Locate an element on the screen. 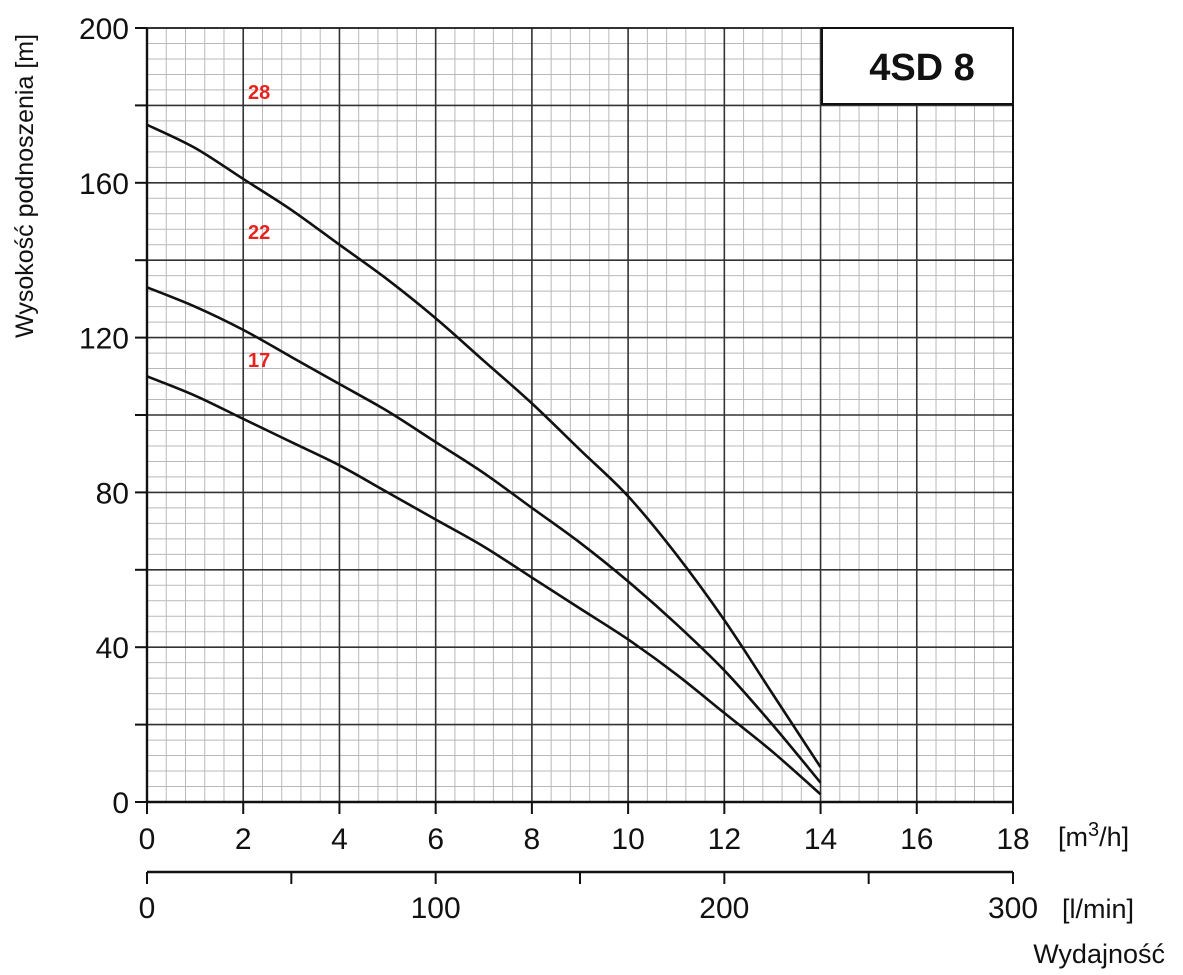 This screenshot has height=975, width=1183. x-axis-label: Wydajność is located at coordinates (1099, 954).